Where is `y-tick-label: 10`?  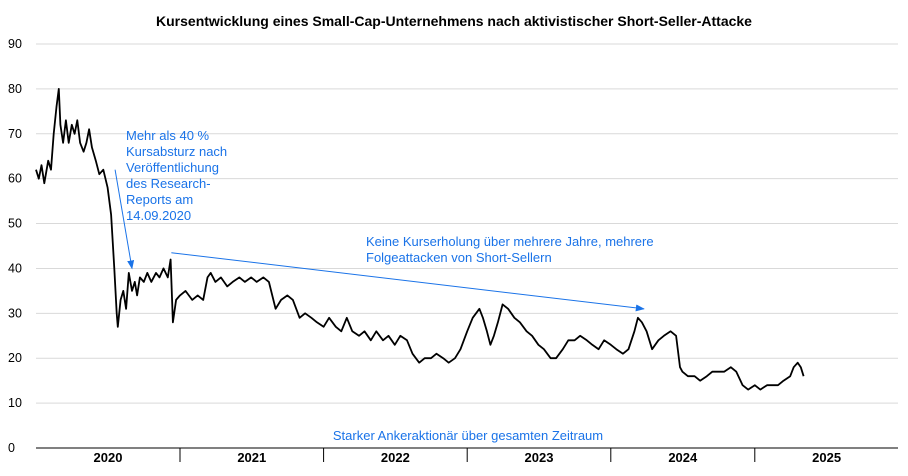 y-tick-label: 10 is located at coordinates (15, 403).